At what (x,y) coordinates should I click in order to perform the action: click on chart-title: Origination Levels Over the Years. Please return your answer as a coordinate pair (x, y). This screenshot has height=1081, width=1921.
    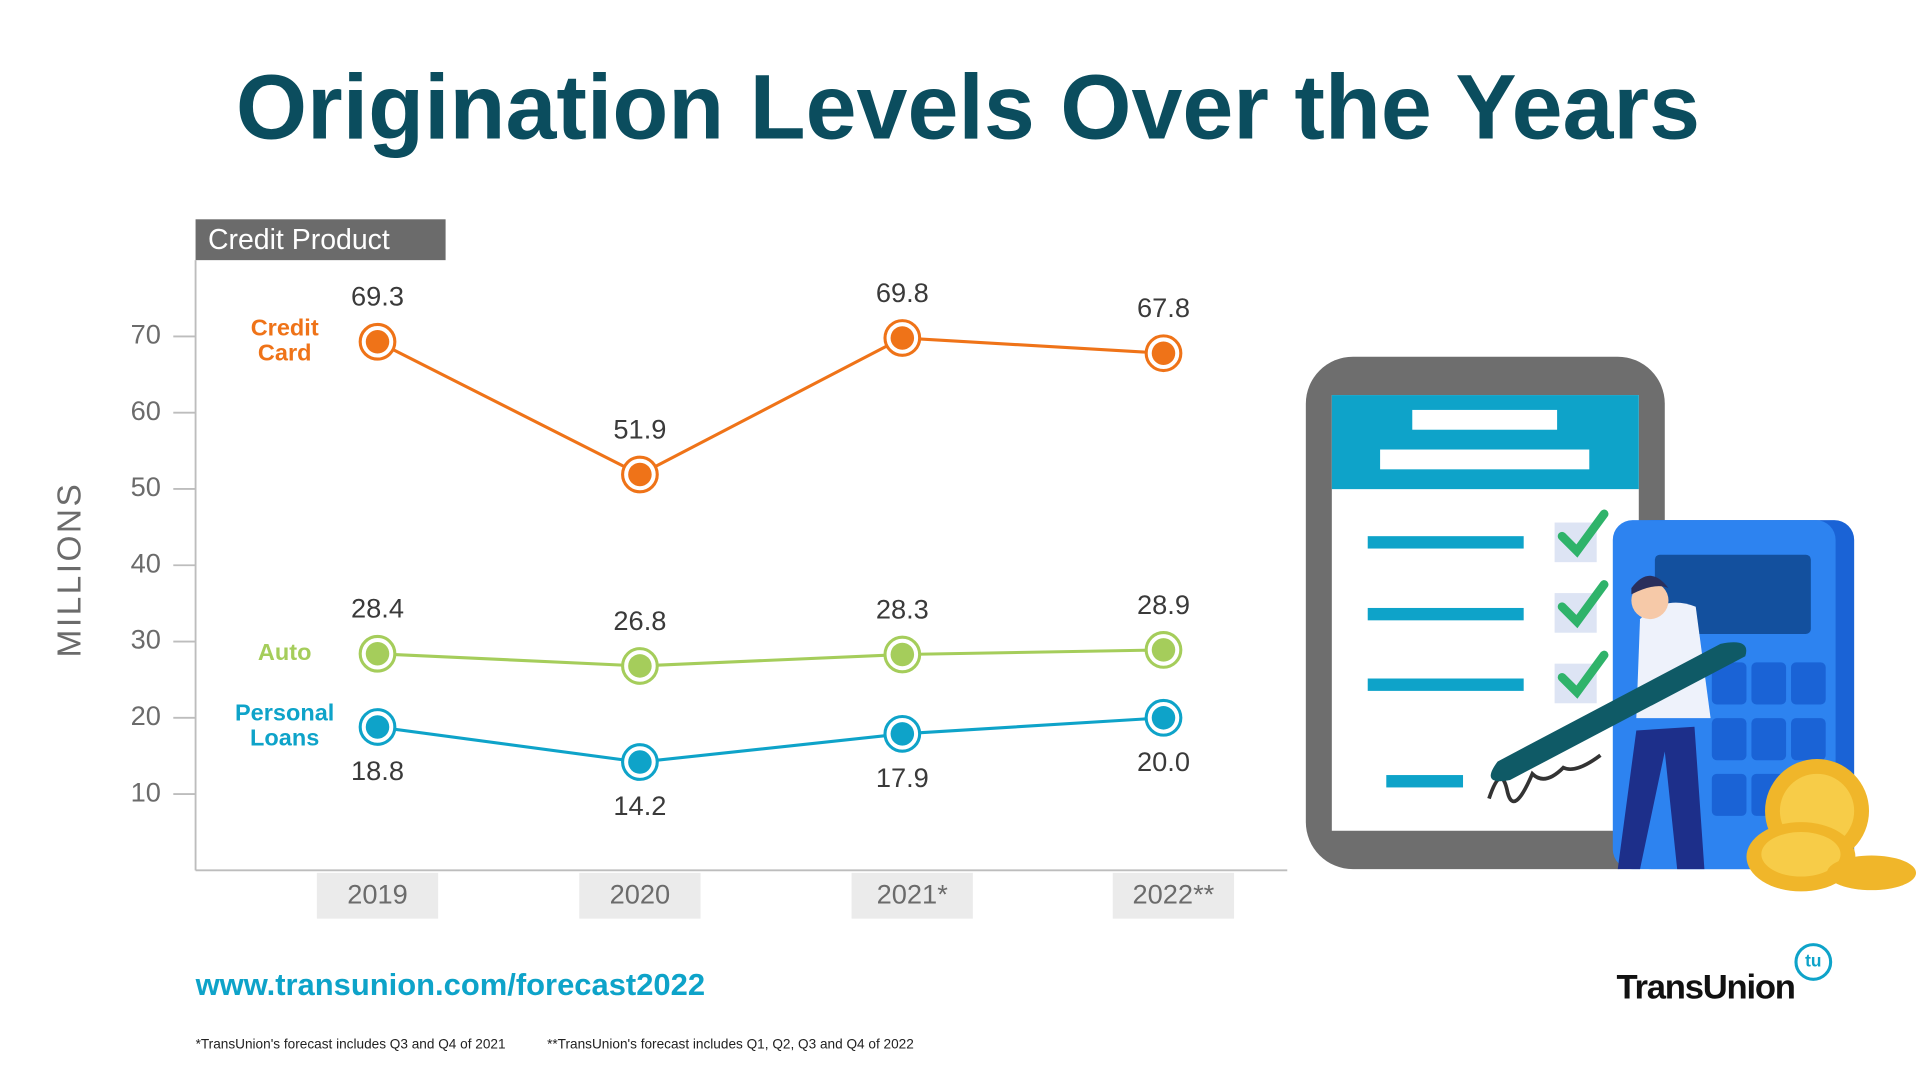
    Looking at the image, I should click on (968, 107).